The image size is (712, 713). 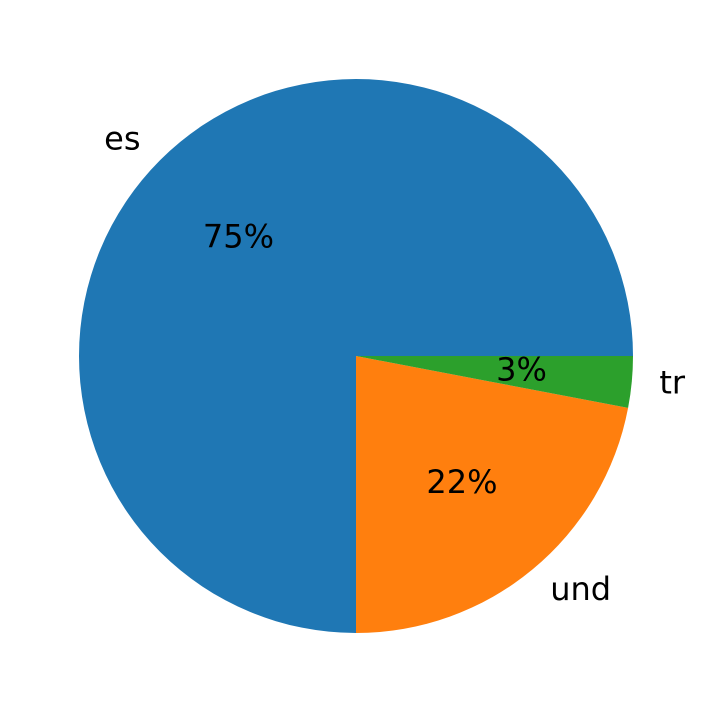 I want to click on pct-label: 22%, so click(x=461, y=482).